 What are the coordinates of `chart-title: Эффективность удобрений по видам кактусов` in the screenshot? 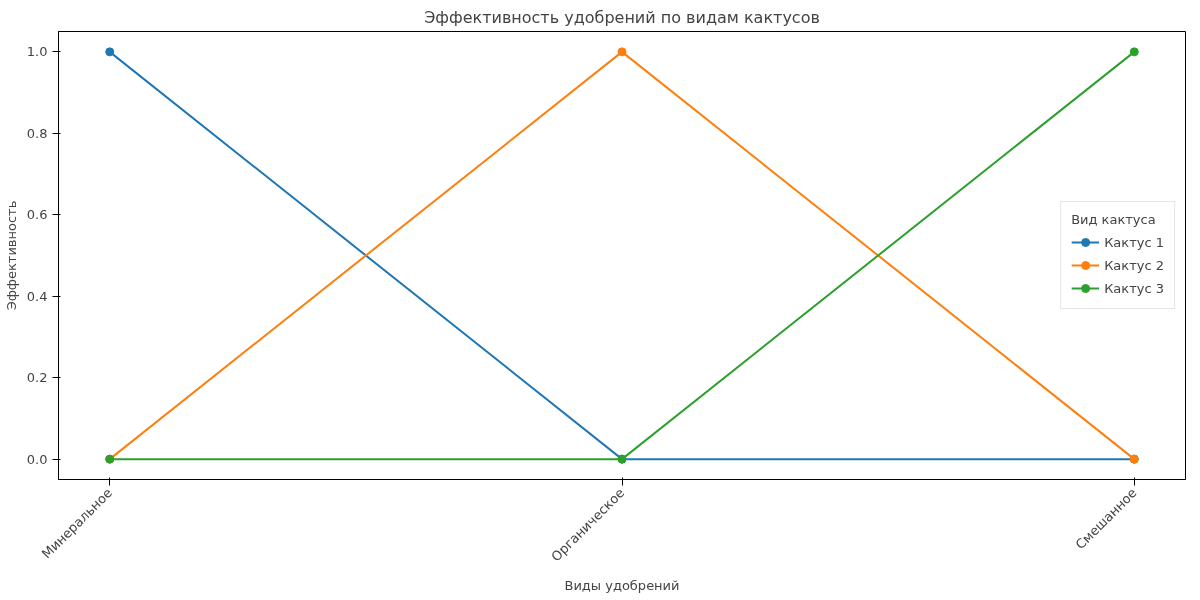 It's located at (622, 17).